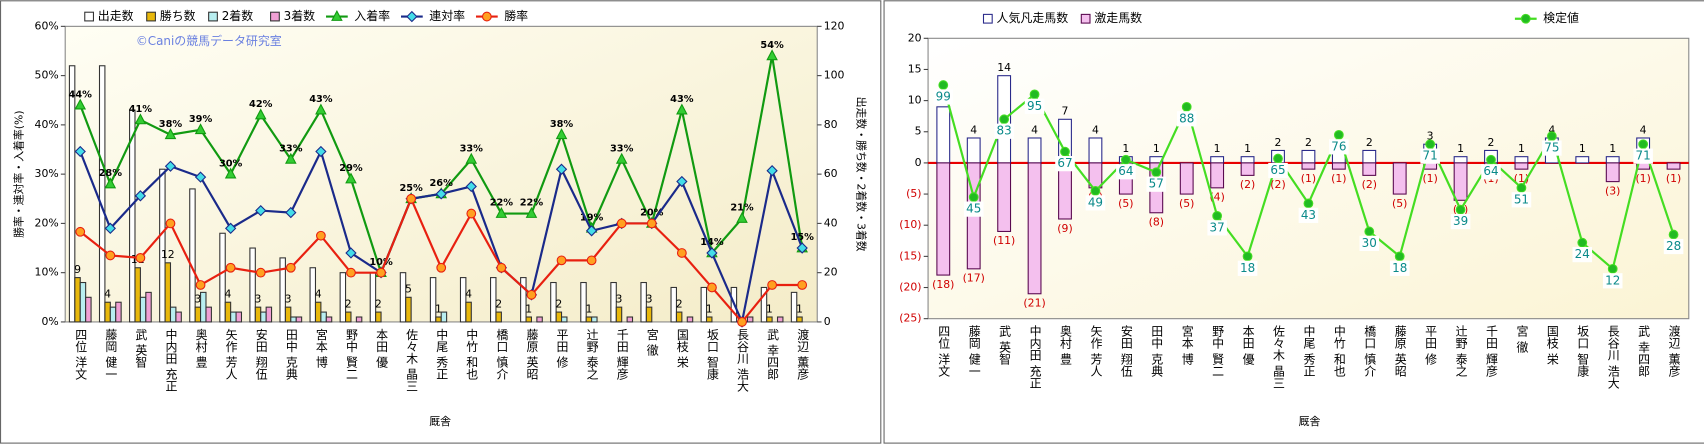 The image size is (1704, 445). I want to click on y-tick-label: 20, so click(915, 37).